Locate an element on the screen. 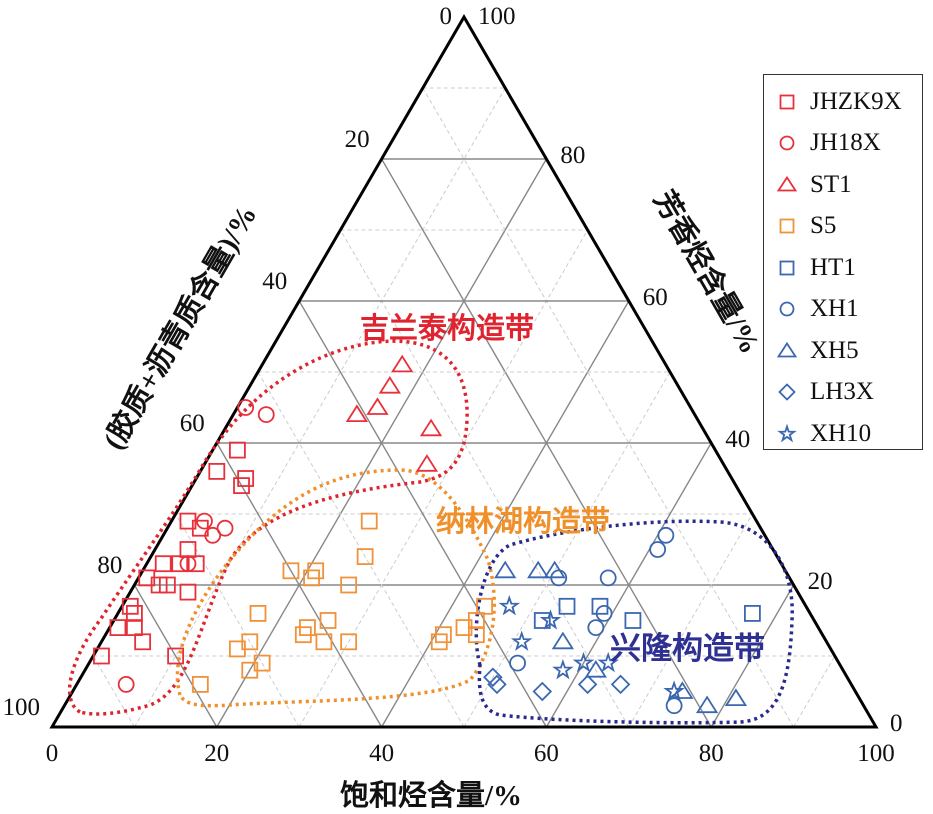 The width and height of the screenshot is (933, 814). legend-label: XH10 is located at coordinates (841, 433).